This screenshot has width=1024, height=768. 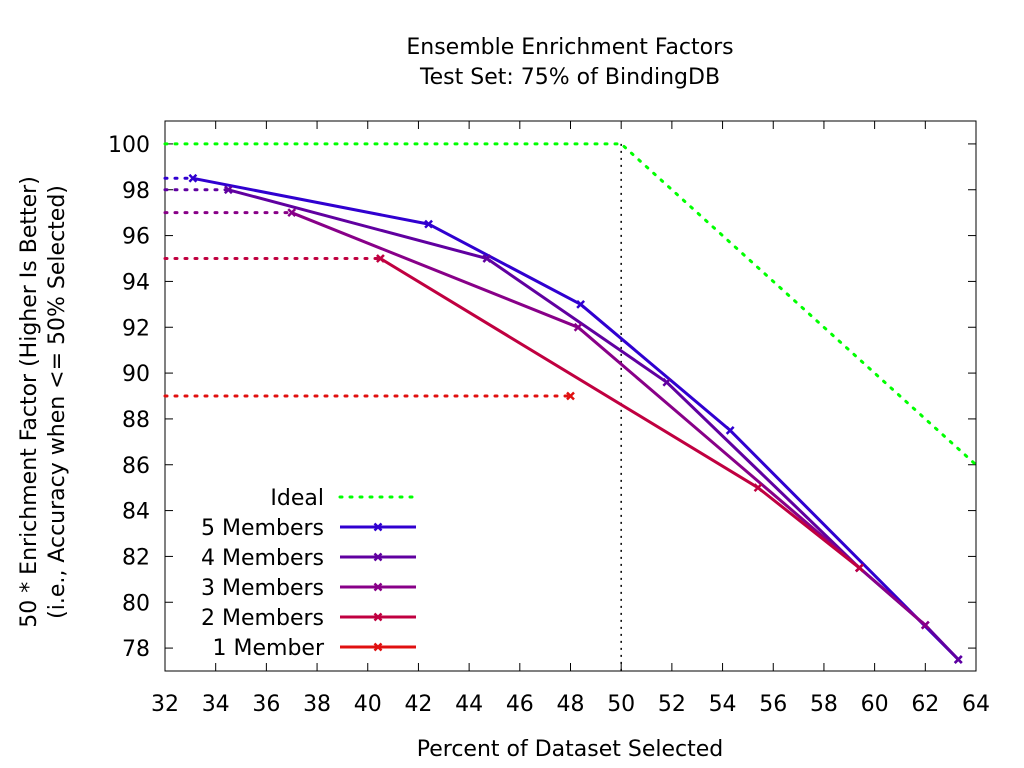 What do you see at coordinates (723, 704) in the screenshot?
I see `x-tick-label: 54` at bounding box center [723, 704].